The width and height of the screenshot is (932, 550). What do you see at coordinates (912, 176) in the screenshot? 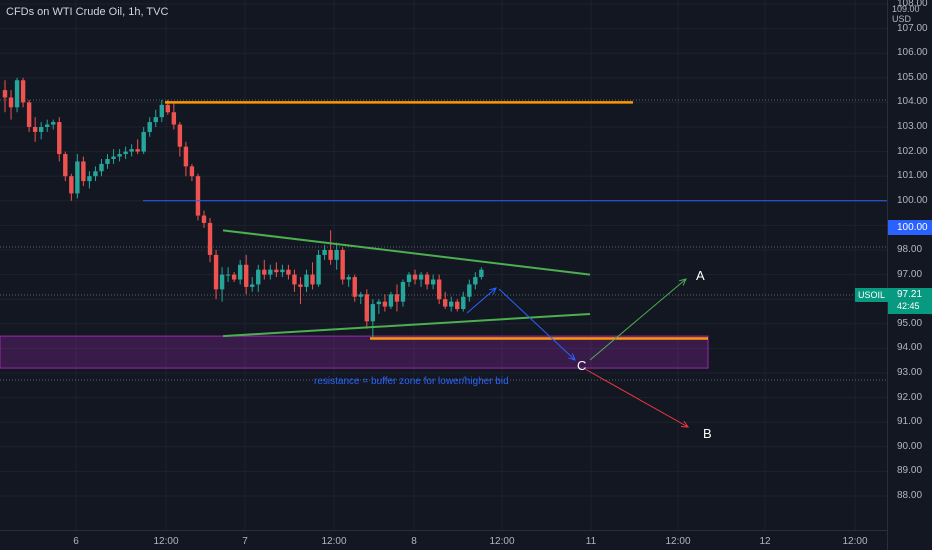
I see `price-tick-label: 101.00` at bounding box center [912, 176].